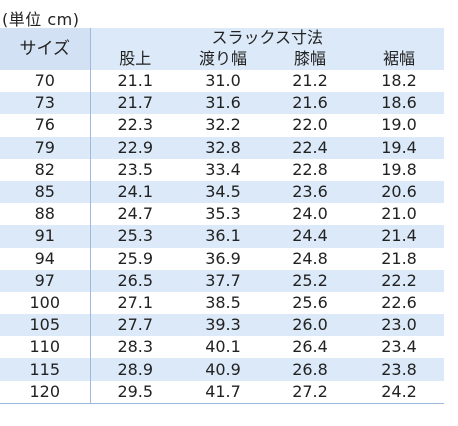 This screenshot has width=458, height=426. Describe the element at coordinates (135, 258) in the screenshot. I see `cell-rise: 25.9` at that location.